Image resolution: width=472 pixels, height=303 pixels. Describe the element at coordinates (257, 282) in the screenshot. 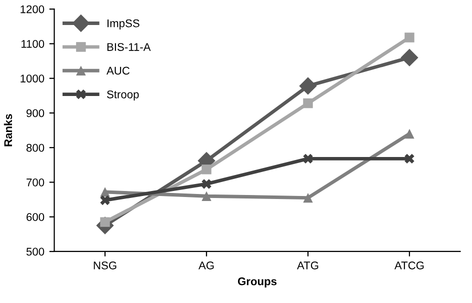

I see `x-axis-title: Groups` at that location.